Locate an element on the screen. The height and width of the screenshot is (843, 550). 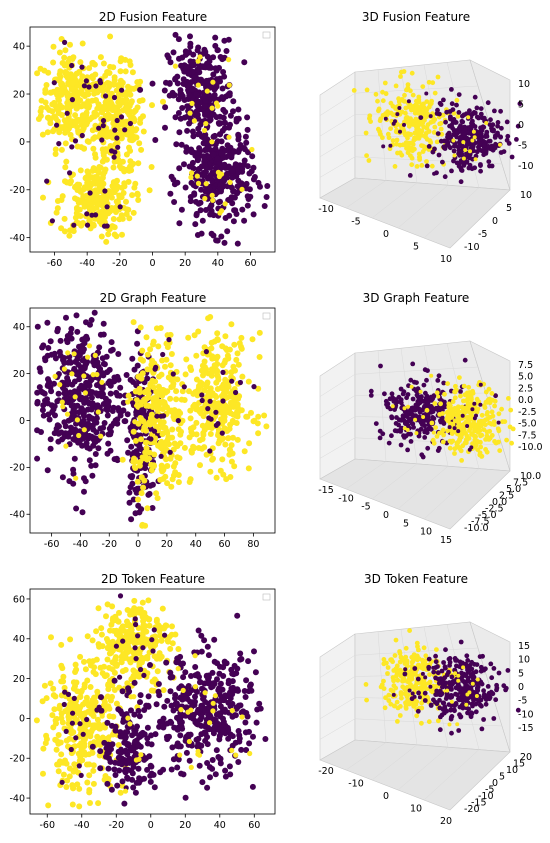
x-tick-label: -40 is located at coordinates (81, 544).